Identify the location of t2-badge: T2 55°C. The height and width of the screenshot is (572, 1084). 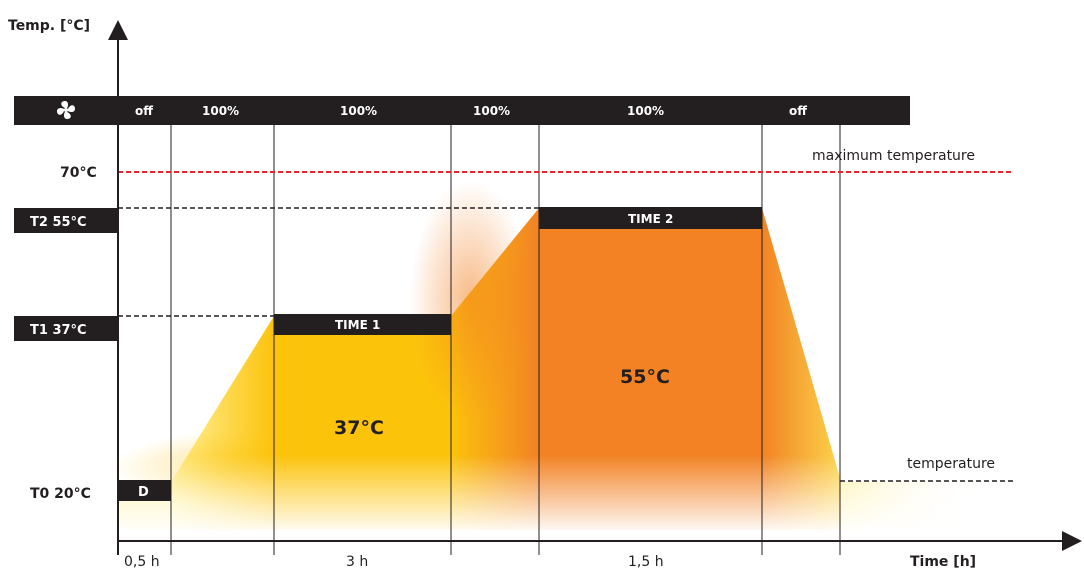
(66, 220).